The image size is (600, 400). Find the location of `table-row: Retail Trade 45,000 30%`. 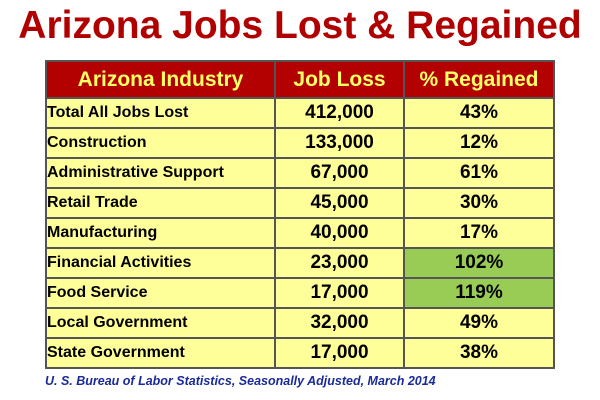

table-row: Retail Trade 45,000 30% is located at coordinates (300, 203).